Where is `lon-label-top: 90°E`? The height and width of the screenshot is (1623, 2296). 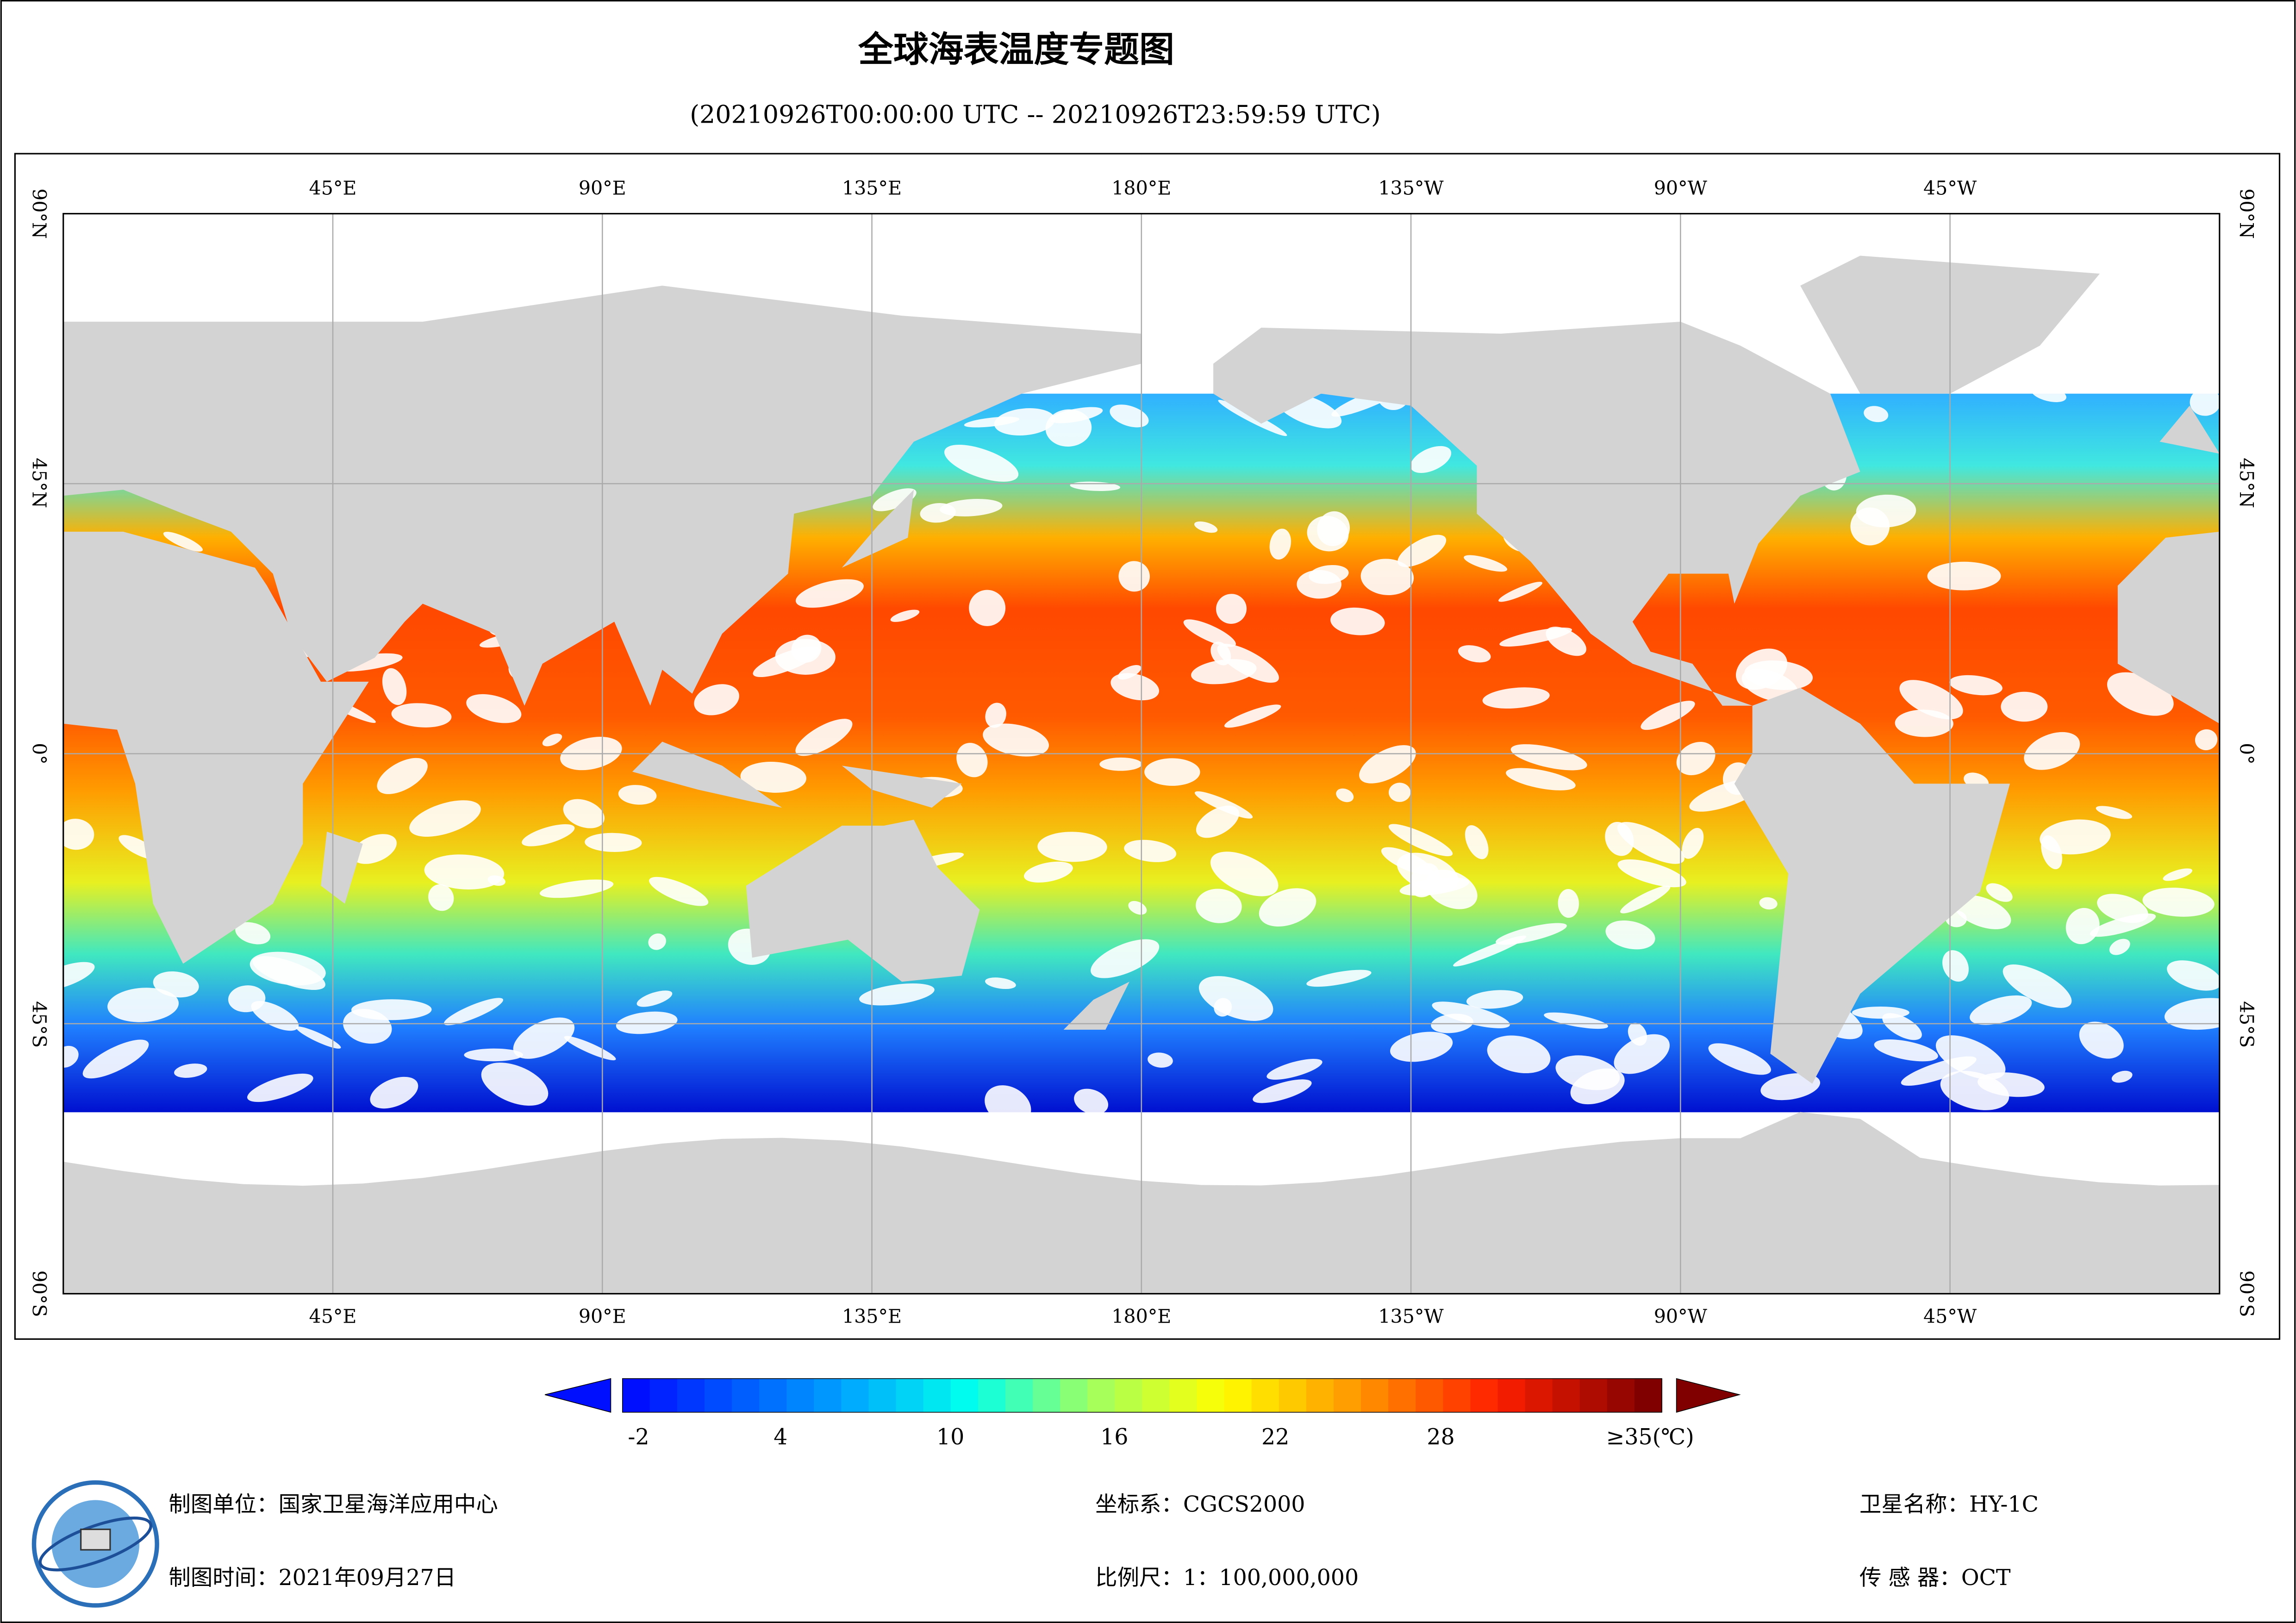
lon-label-top: 90°E is located at coordinates (602, 188).